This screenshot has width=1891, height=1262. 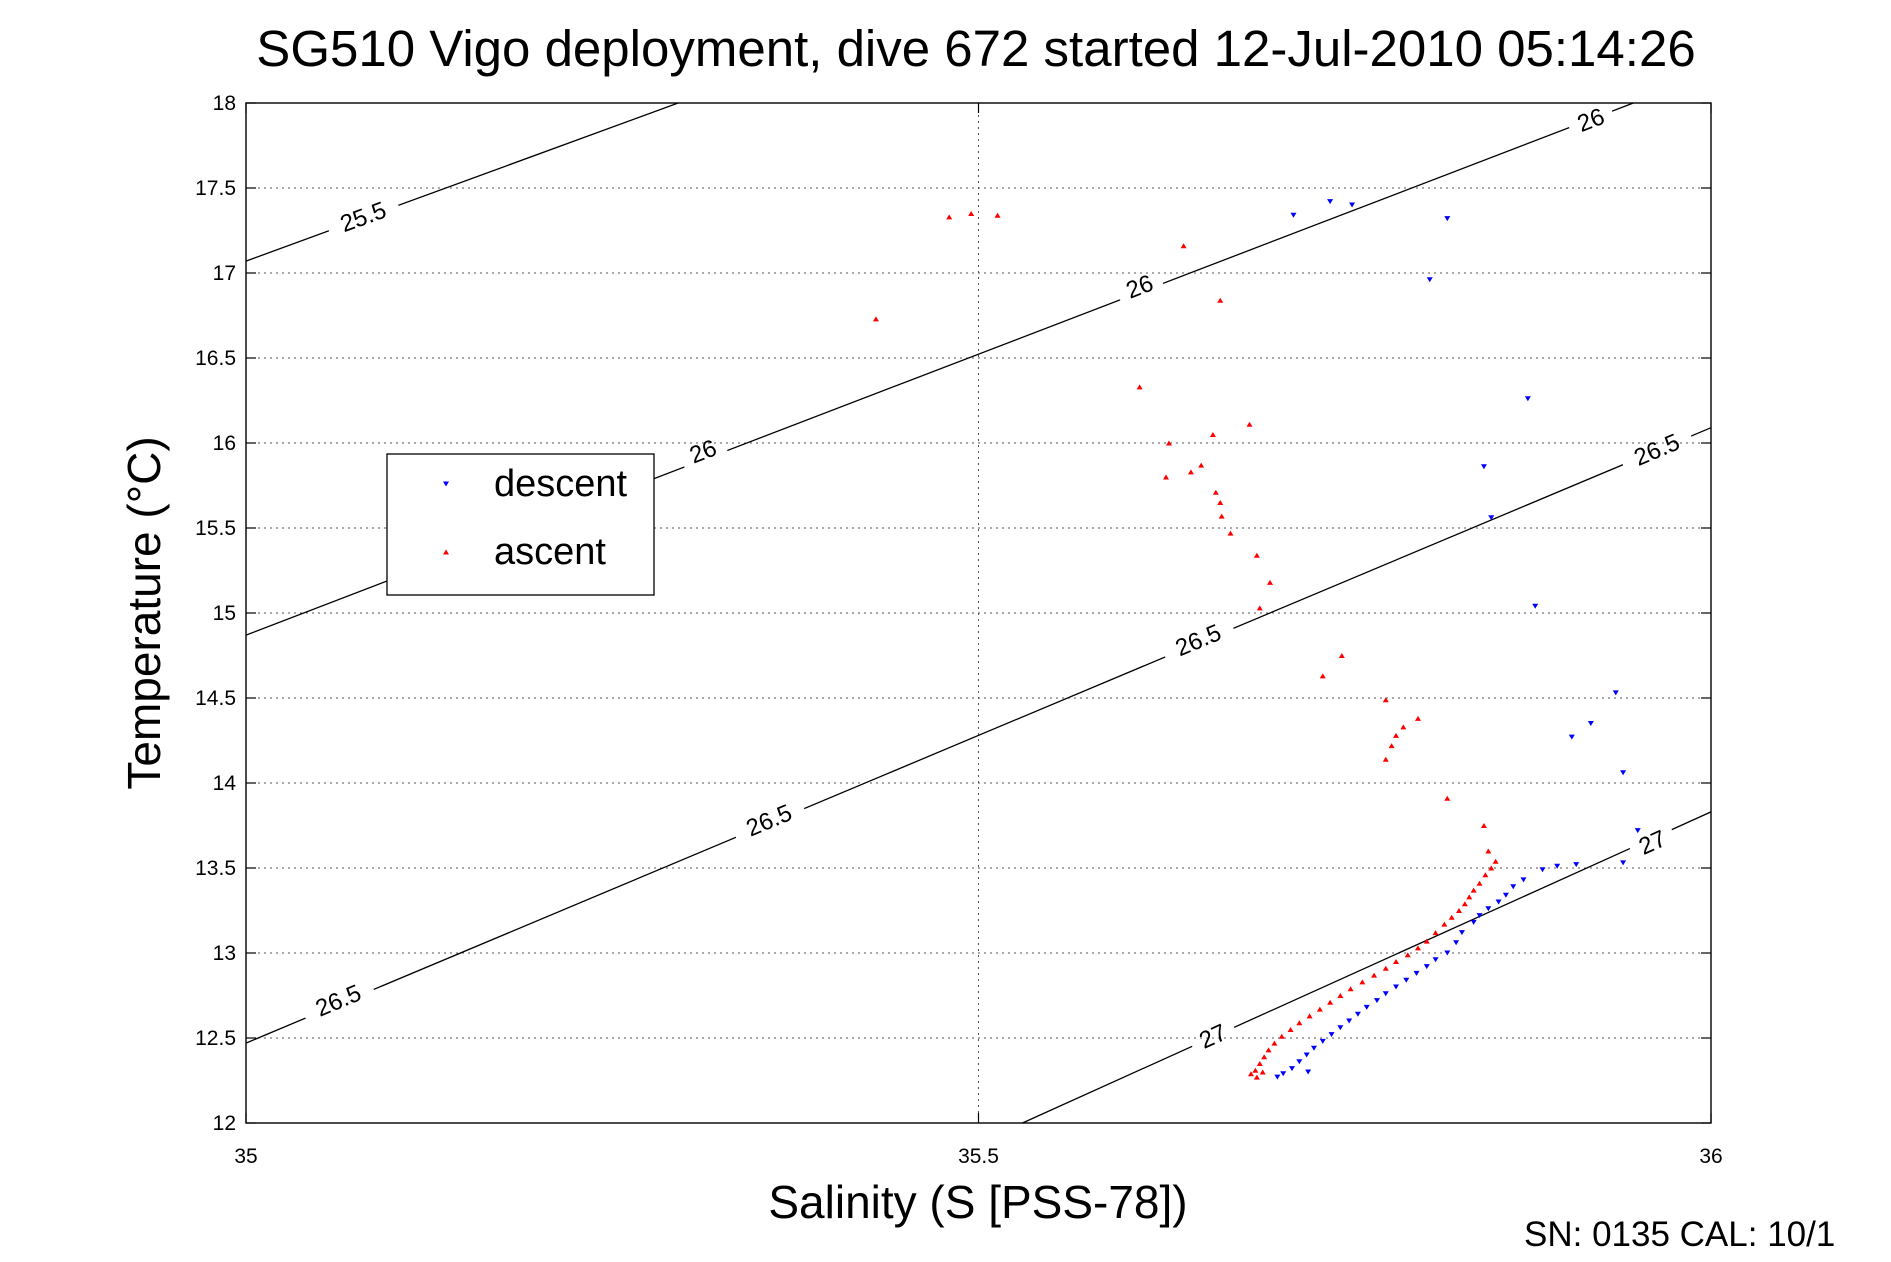 I want to click on legend: descent ascent, so click(x=520, y=524).